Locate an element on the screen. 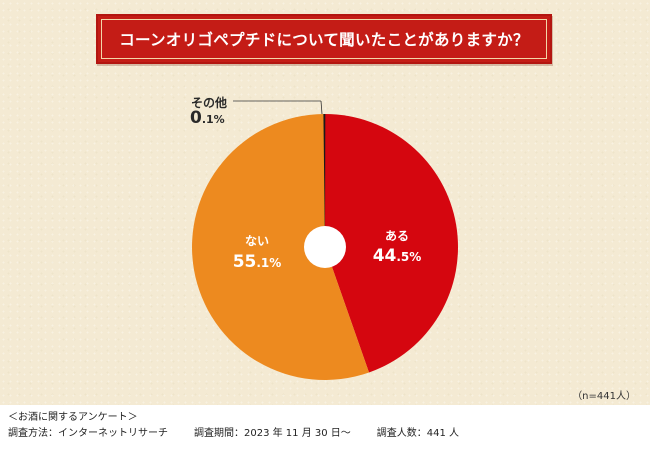 This screenshot has width=650, height=450. donut-hole is located at coordinates (325, 247).